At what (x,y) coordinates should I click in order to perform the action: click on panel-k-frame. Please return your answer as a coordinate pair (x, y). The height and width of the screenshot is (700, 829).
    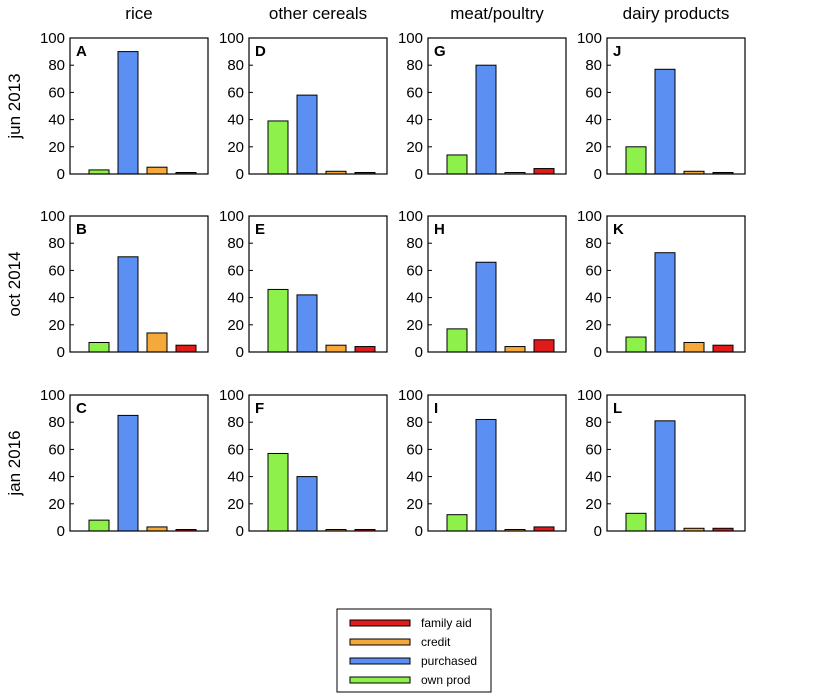
    Looking at the image, I should click on (676, 284).